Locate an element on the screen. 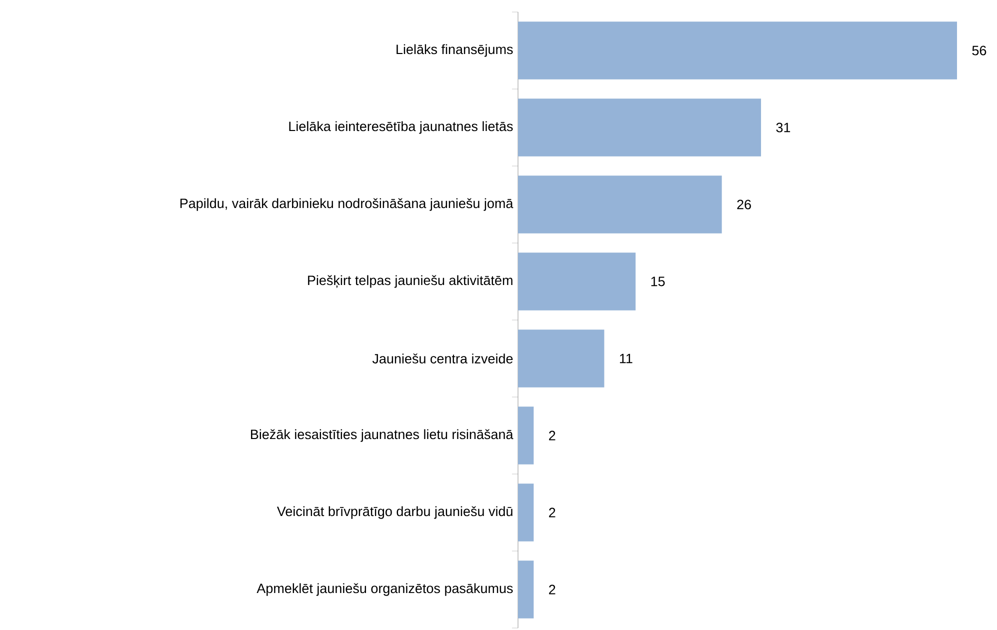 The image size is (997, 630). data-label: 11 is located at coordinates (626, 359).